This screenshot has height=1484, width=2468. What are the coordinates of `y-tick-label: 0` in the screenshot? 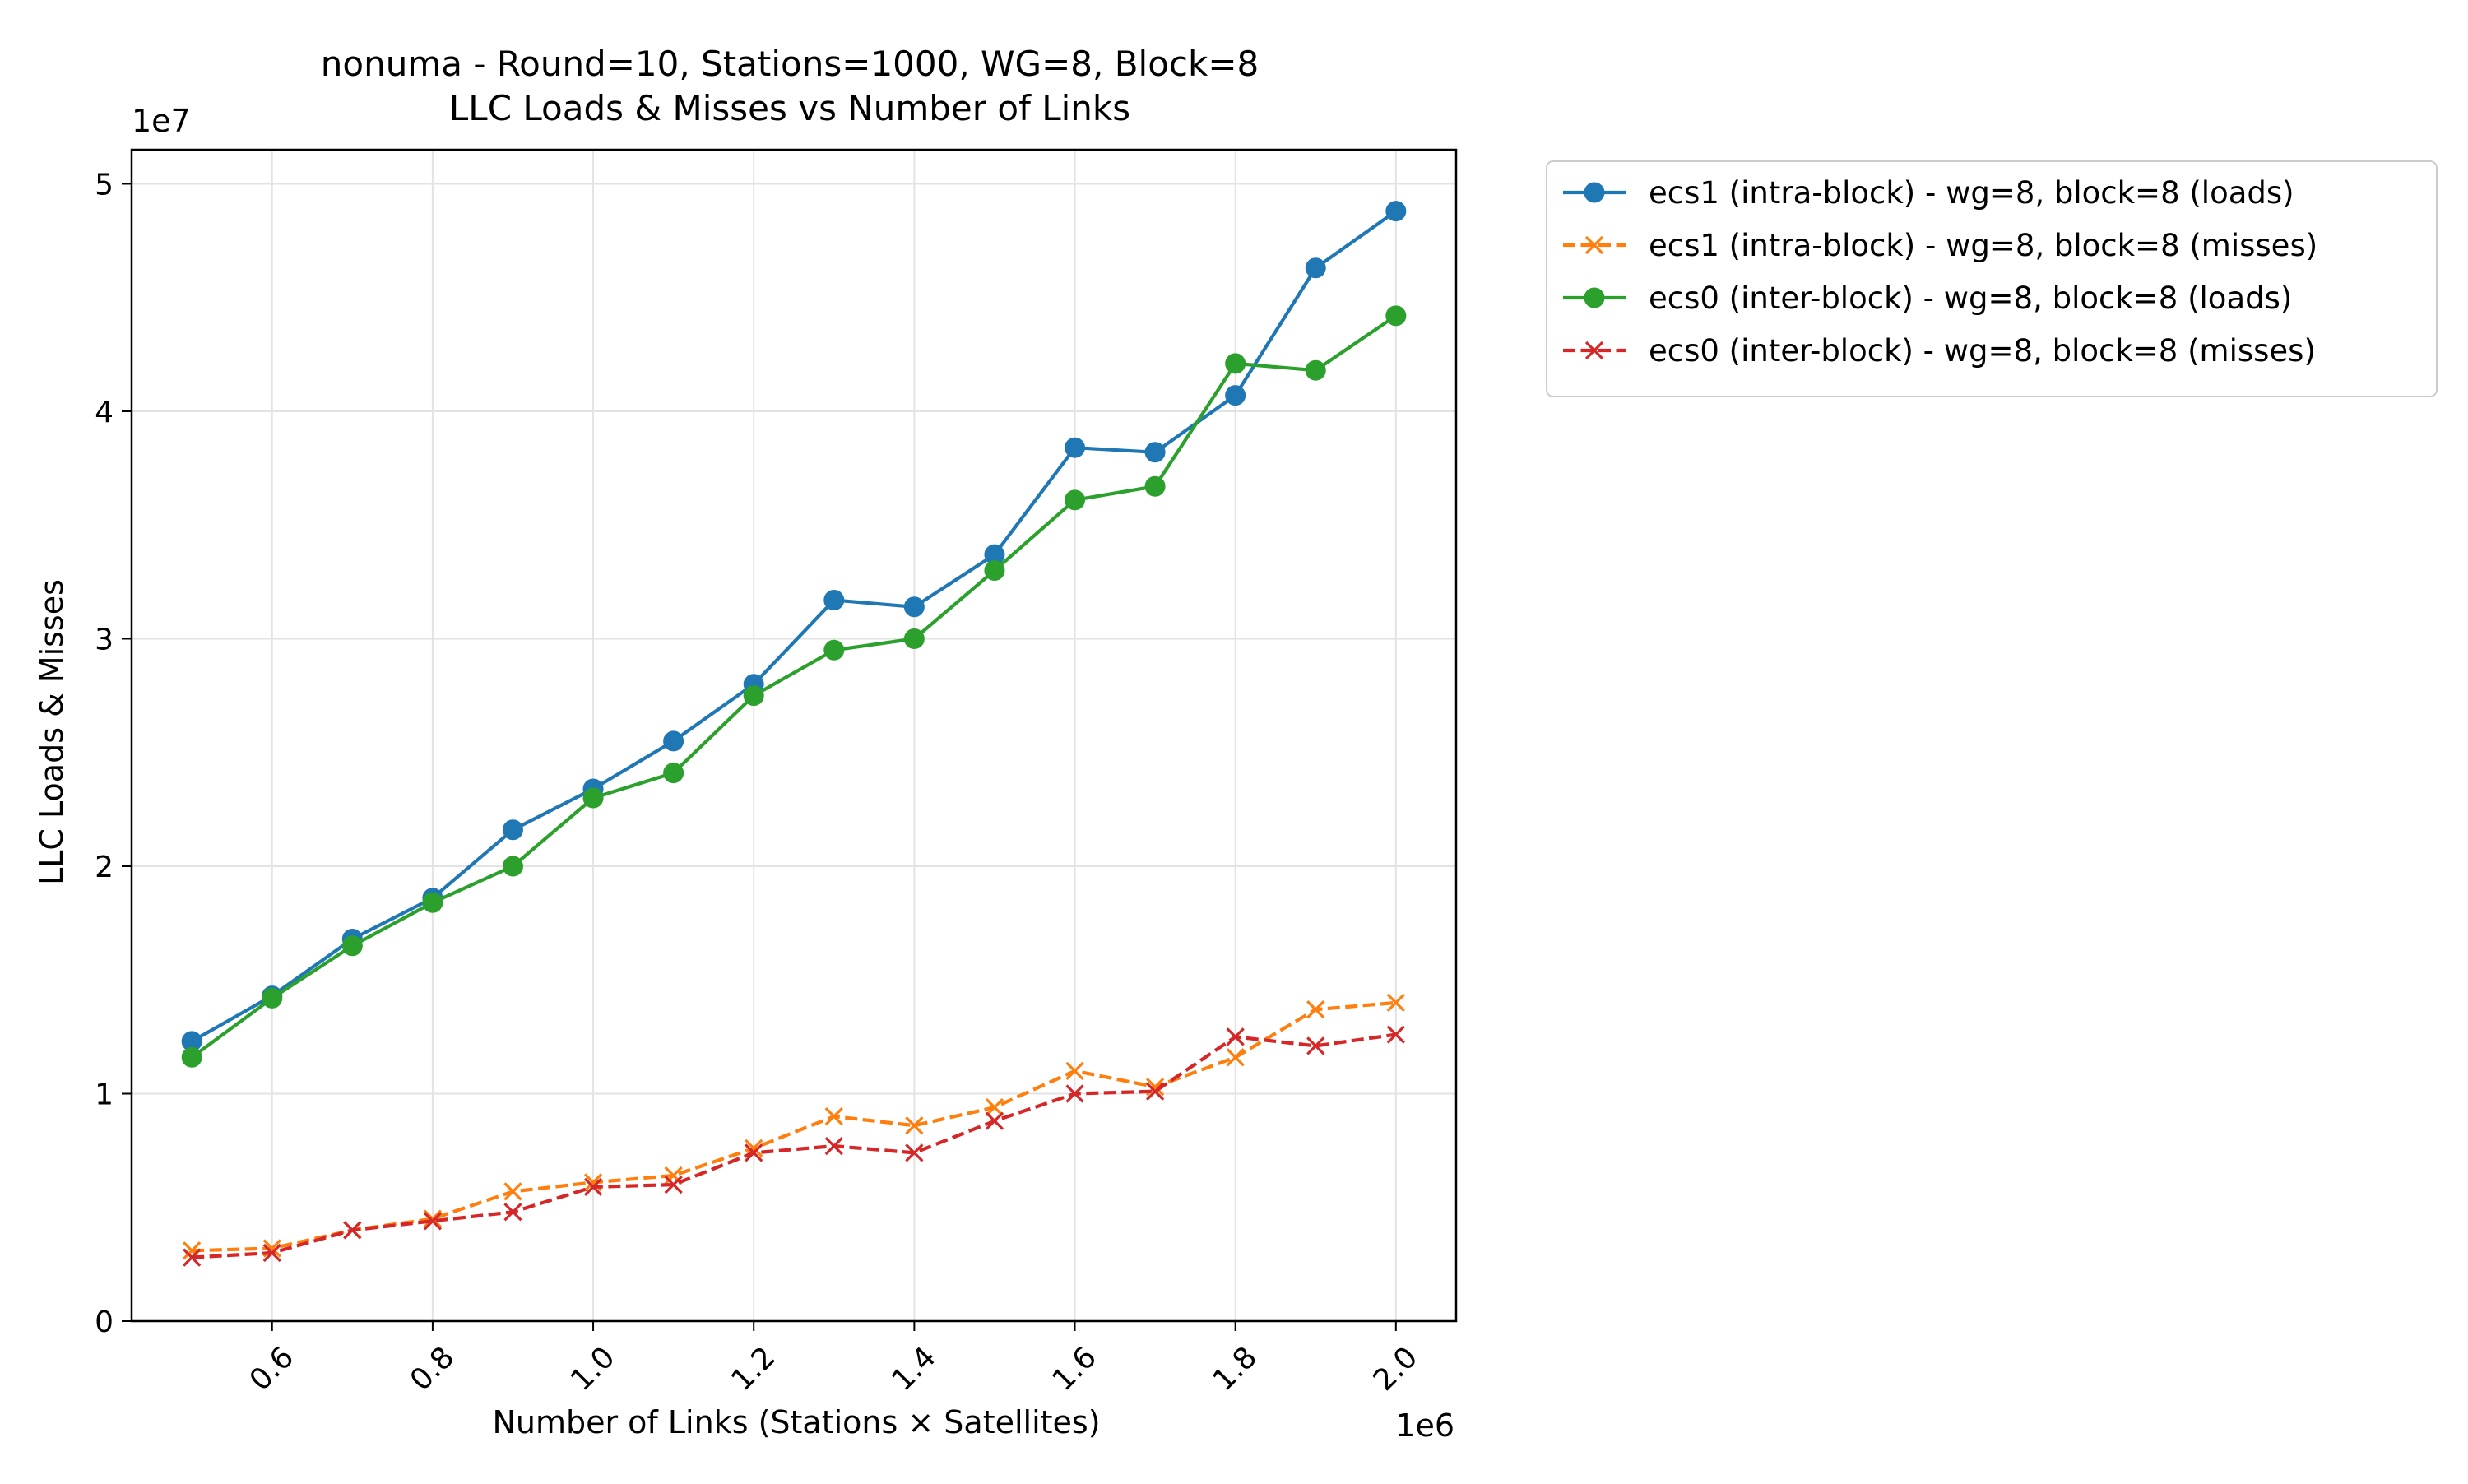 It's located at (104, 1322).